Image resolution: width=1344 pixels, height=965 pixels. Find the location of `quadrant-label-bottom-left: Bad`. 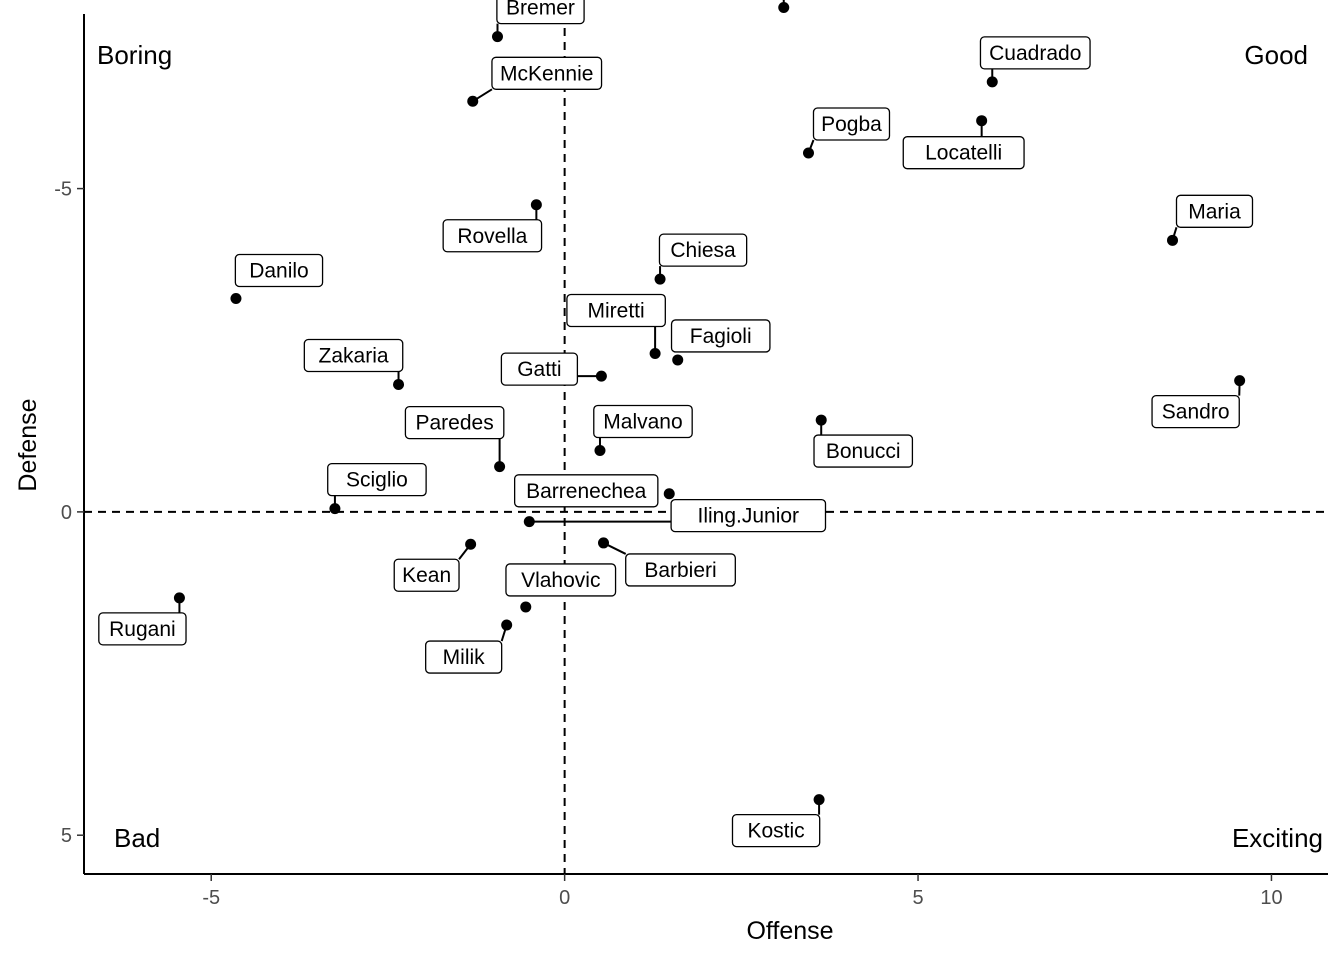

quadrant-label-bottom-left: Bad is located at coordinates (137, 838).